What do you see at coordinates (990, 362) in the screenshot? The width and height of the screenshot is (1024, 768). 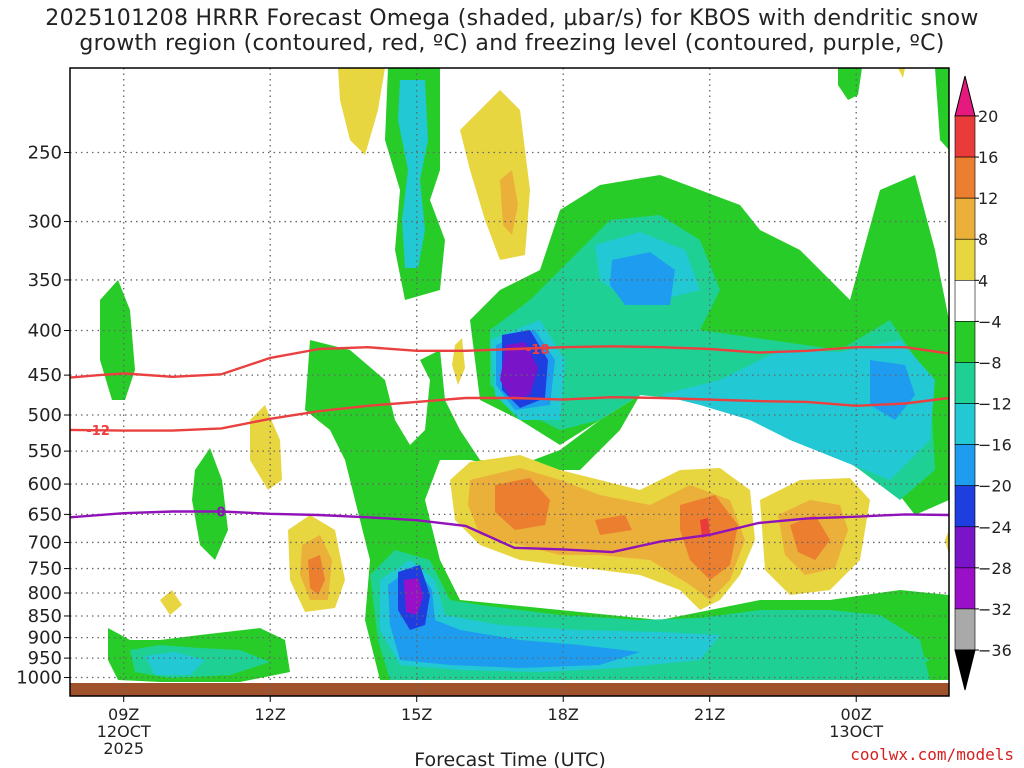 I see `colorbar-label: −8` at bounding box center [990, 362].